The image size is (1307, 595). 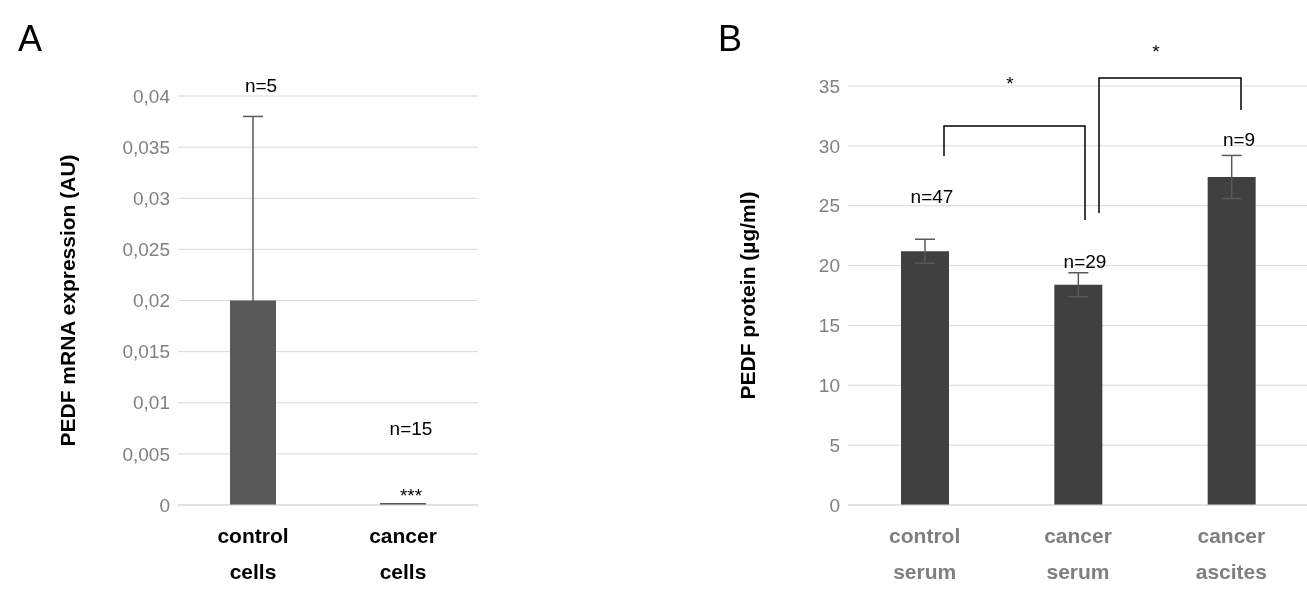 What do you see at coordinates (748, 295) in the screenshot?
I see `y-axis-title: PEDF protein (µg/ml)` at bounding box center [748, 295].